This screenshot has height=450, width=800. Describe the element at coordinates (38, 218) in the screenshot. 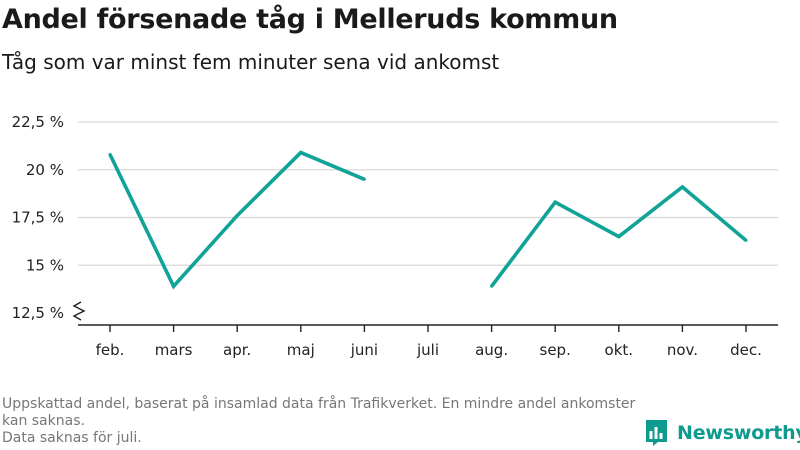

I see `y-tick-label: 17,5 %` at that location.